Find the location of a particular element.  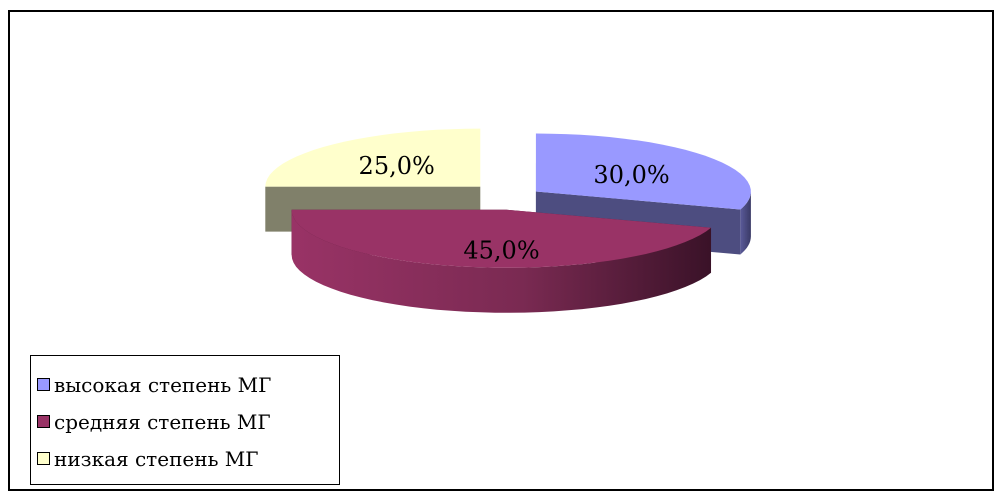

pie-top-low is located at coordinates (373, 157).